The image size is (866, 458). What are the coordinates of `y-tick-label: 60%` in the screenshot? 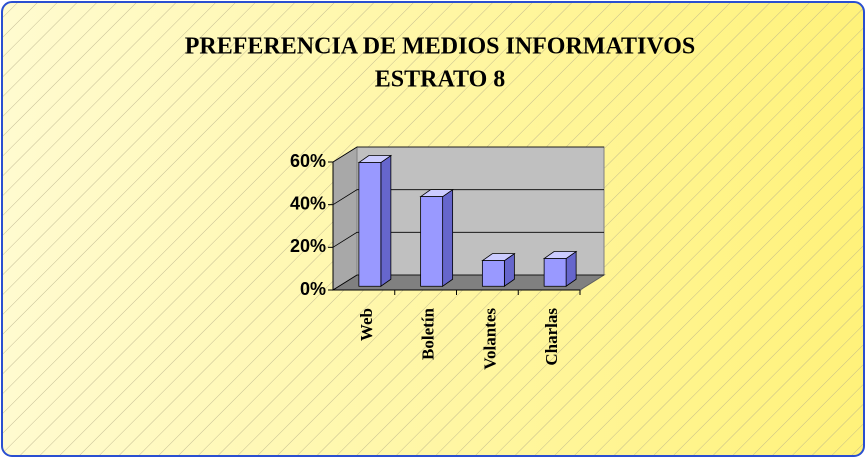 It's located at (308, 161).